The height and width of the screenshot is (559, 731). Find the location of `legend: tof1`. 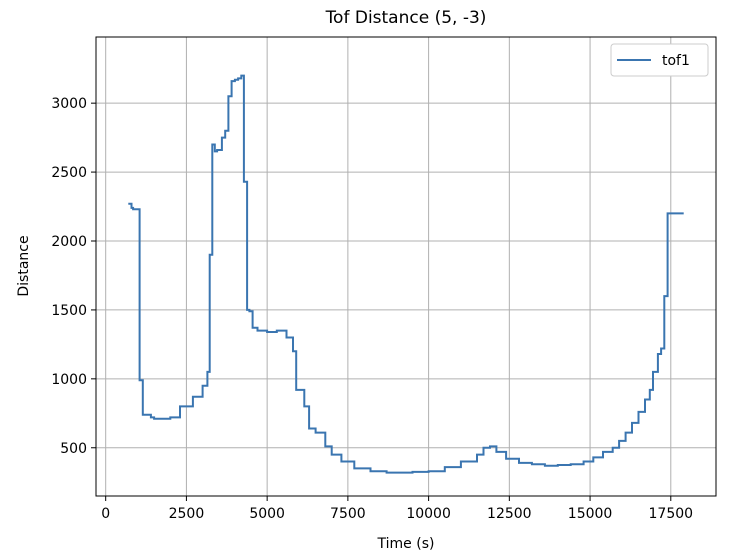

legend: tof1 is located at coordinates (659, 60).